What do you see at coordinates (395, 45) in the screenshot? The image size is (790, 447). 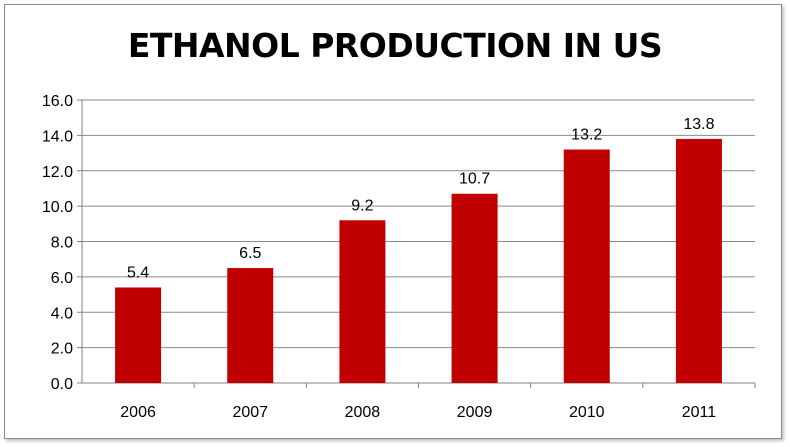 I see `chart-title: ETHANOL PRODUCTION IN US` at bounding box center [395, 45].